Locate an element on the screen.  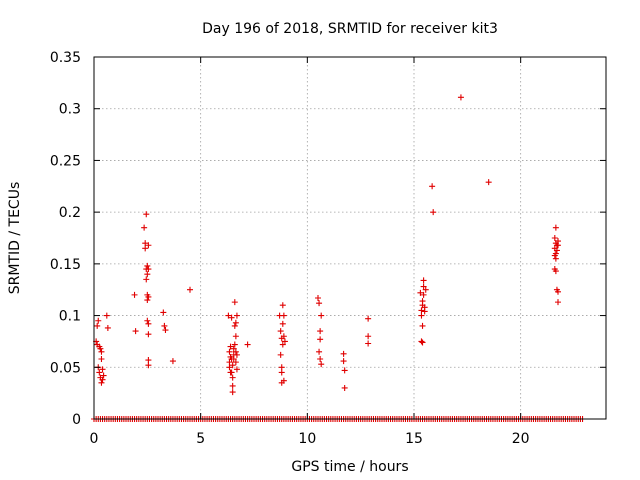
x-tick-labels: 0 5 10 15 20 is located at coordinates (310, 439).